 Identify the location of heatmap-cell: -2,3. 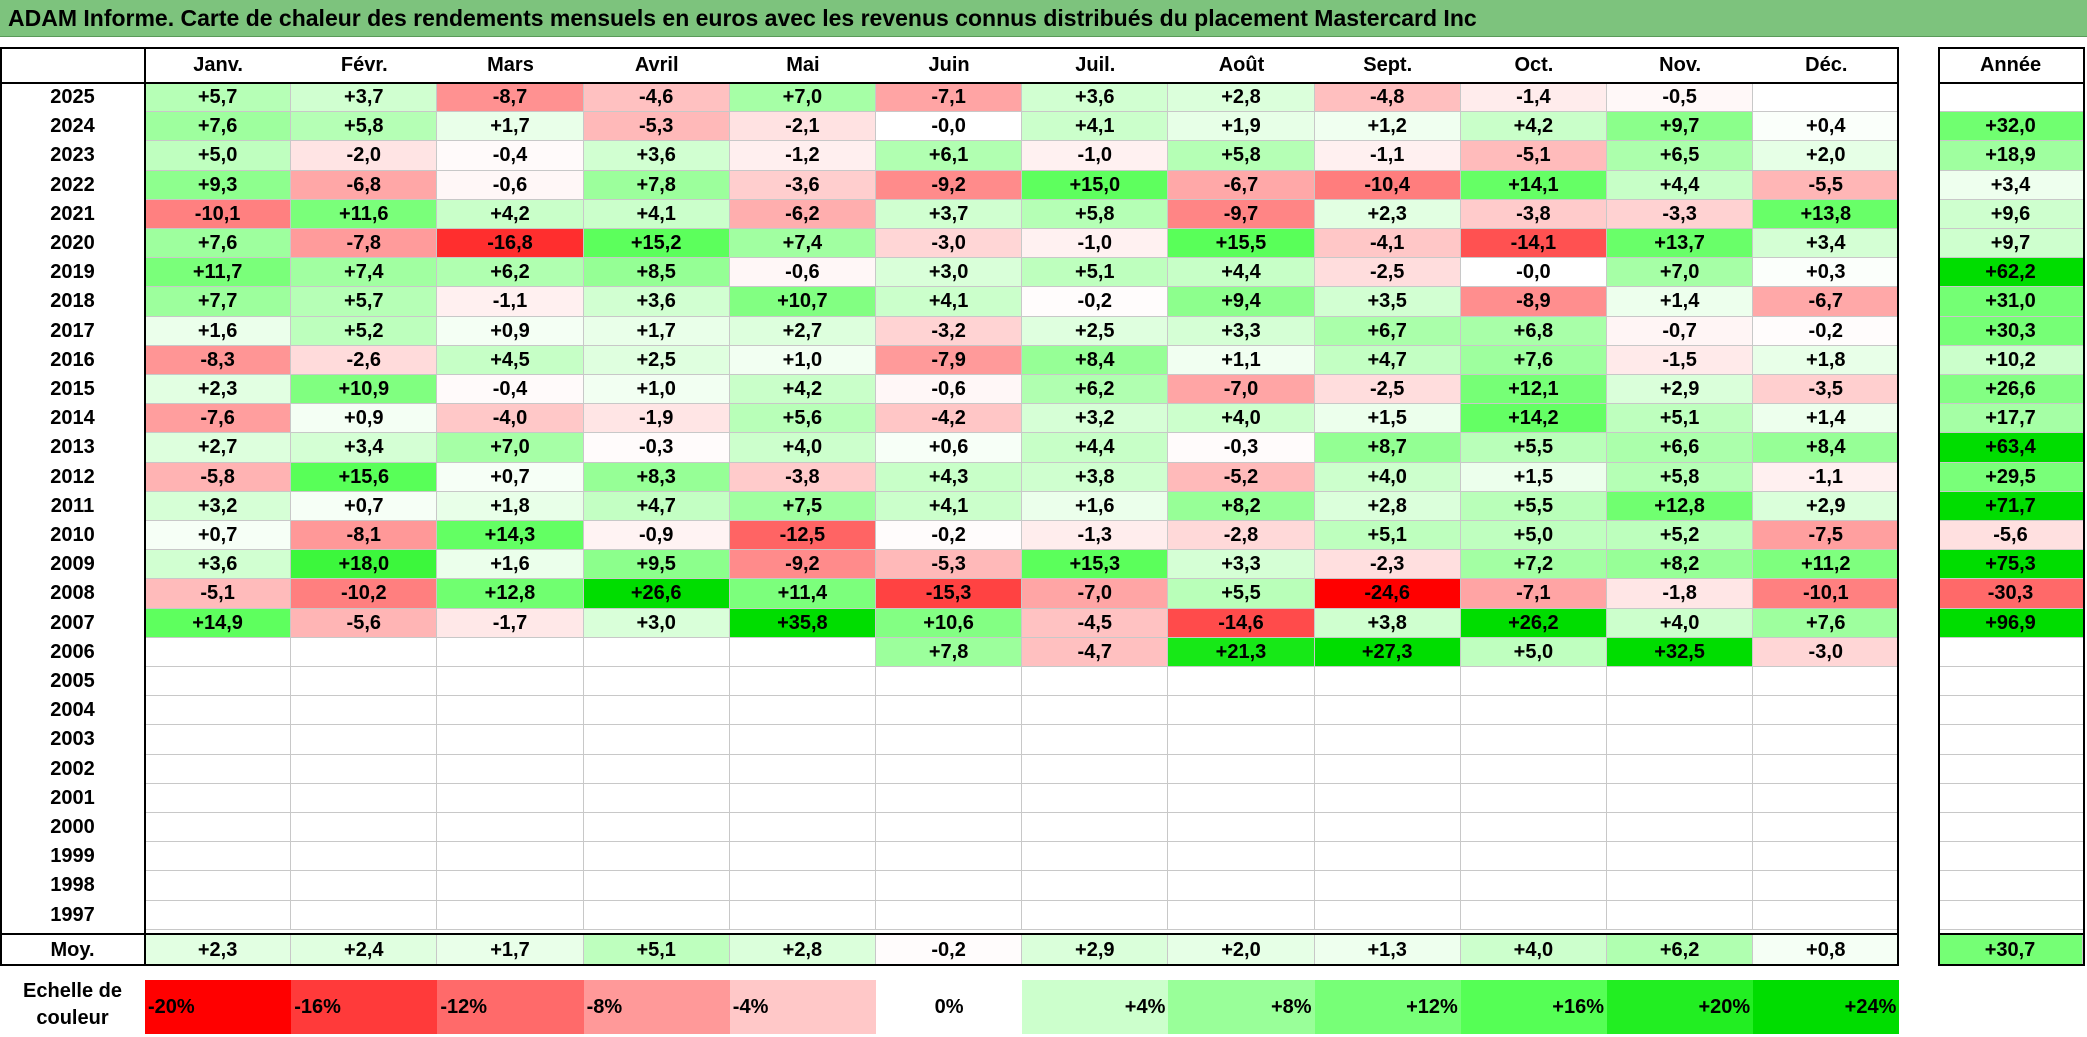
(1387, 565).